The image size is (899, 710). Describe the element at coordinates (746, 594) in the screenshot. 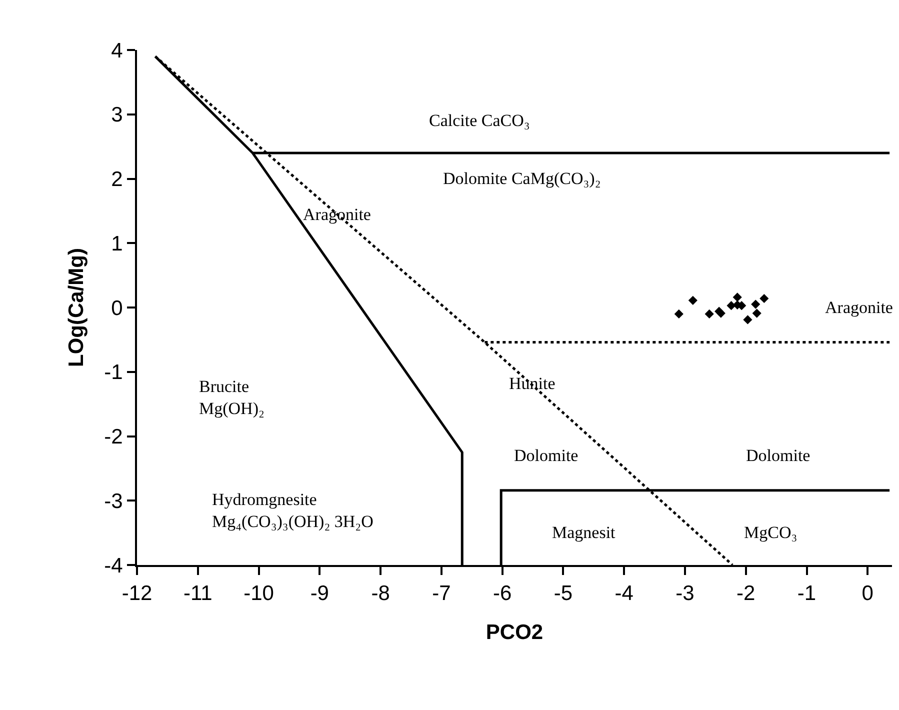

I see `x-tick-label: -2` at that location.